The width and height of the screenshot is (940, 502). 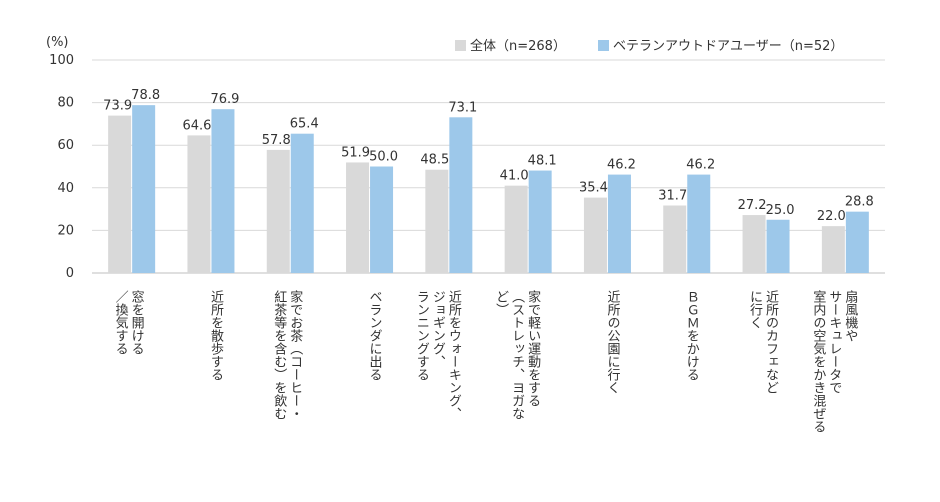 I want to click on category-label: ベランダに出る, so click(x=374, y=335).